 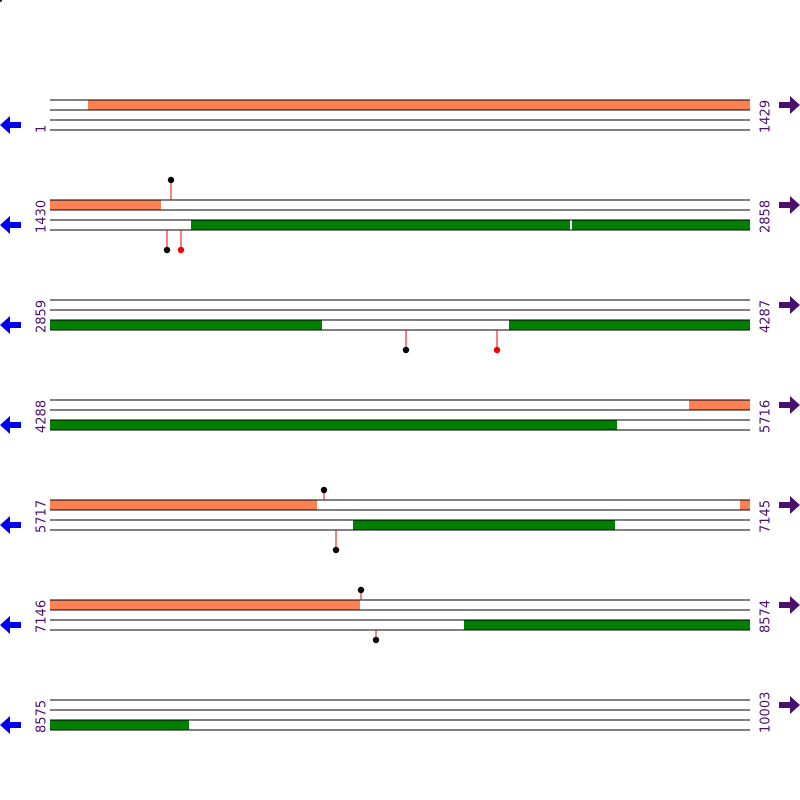 What do you see at coordinates (766, 216) in the screenshot?
I see `end-label: 2858` at bounding box center [766, 216].